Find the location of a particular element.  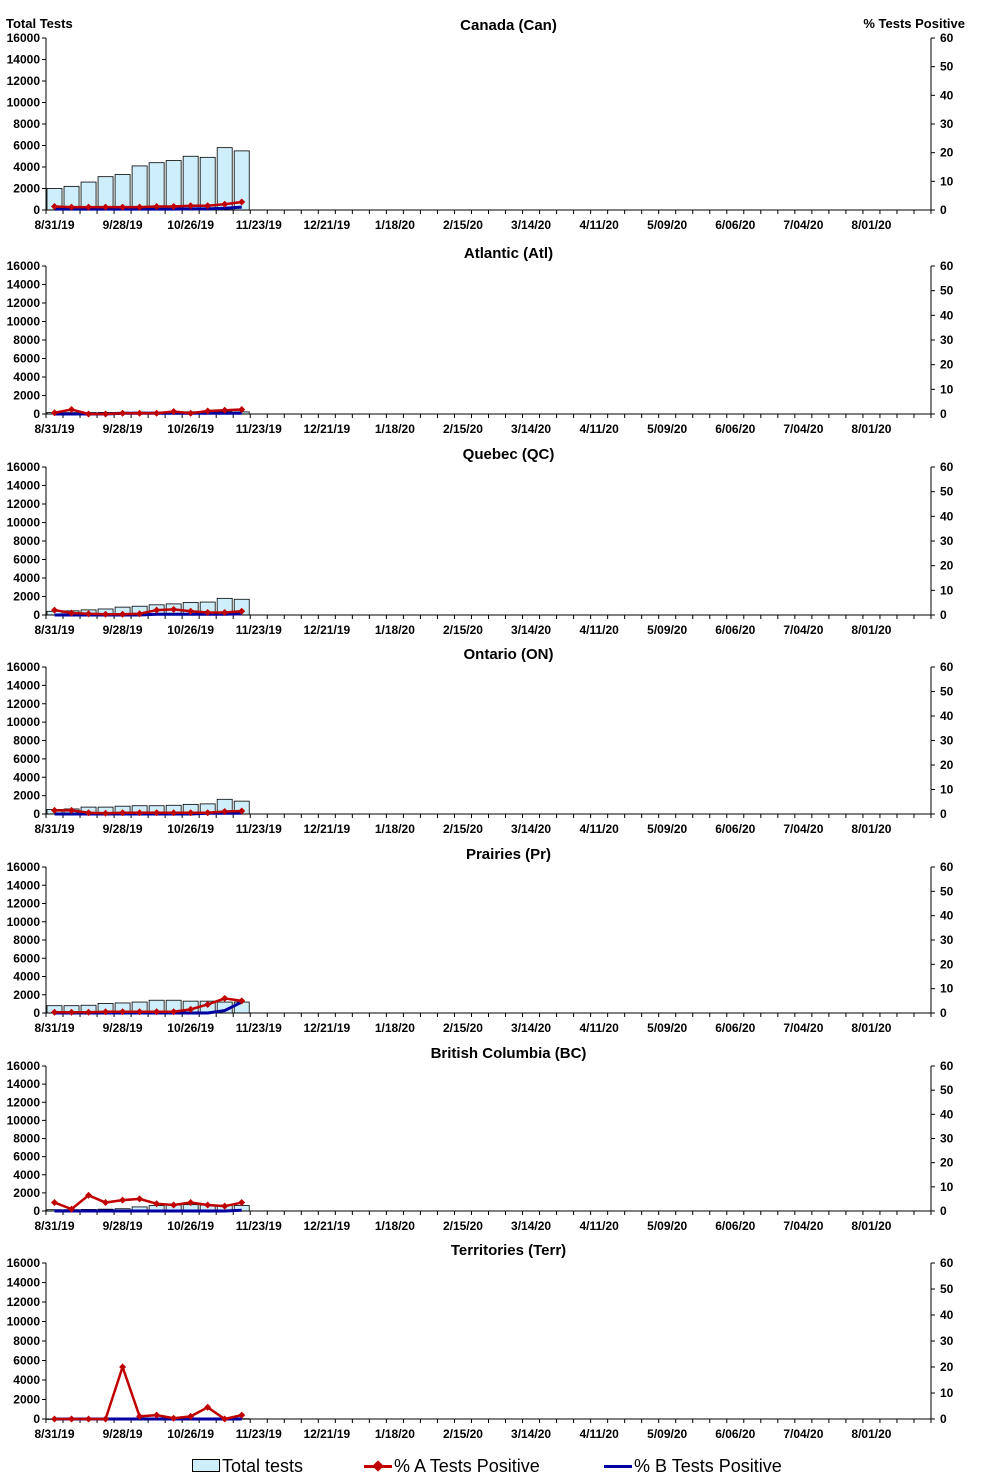

x-tick-label: 6/06/20 is located at coordinates (735, 1434).